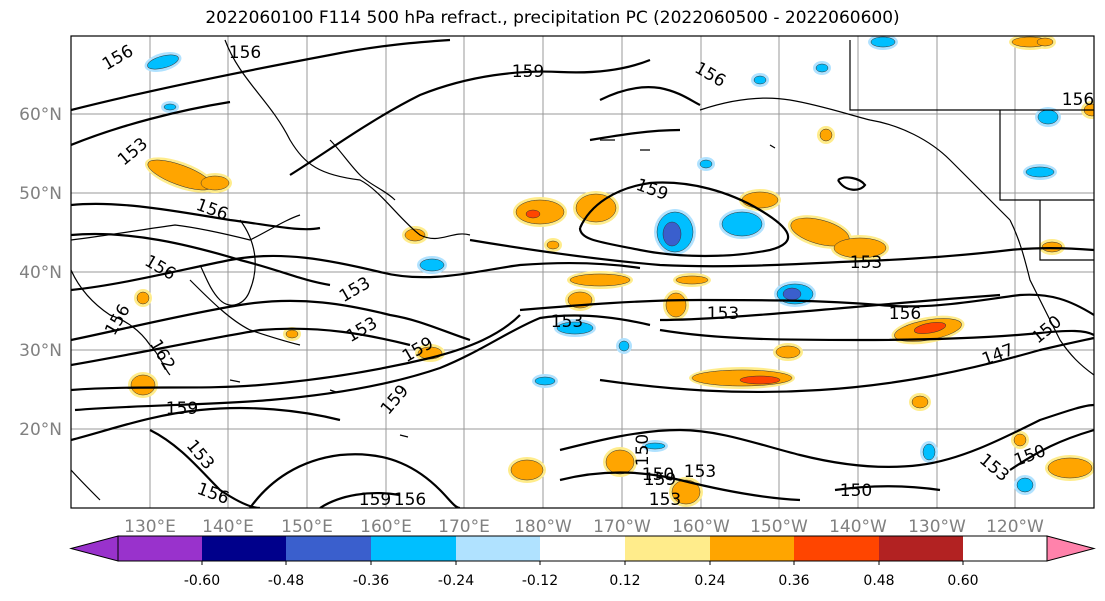 The image size is (1105, 601). What do you see at coordinates (582, 548) in the screenshot?
I see `colorbar-frame` at bounding box center [582, 548].